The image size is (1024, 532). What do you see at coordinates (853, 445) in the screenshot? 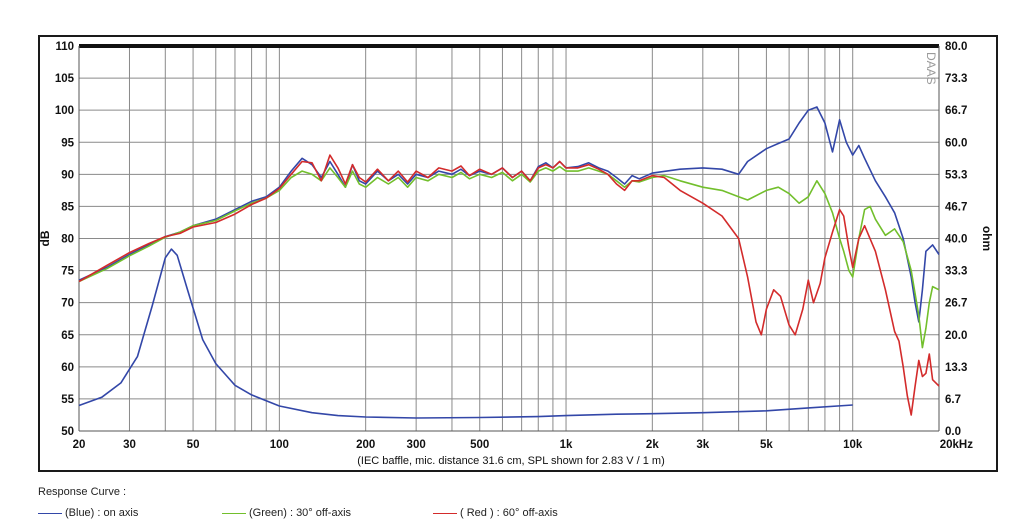
I see `x-tick-label: 10k` at bounding box center [853, 445].